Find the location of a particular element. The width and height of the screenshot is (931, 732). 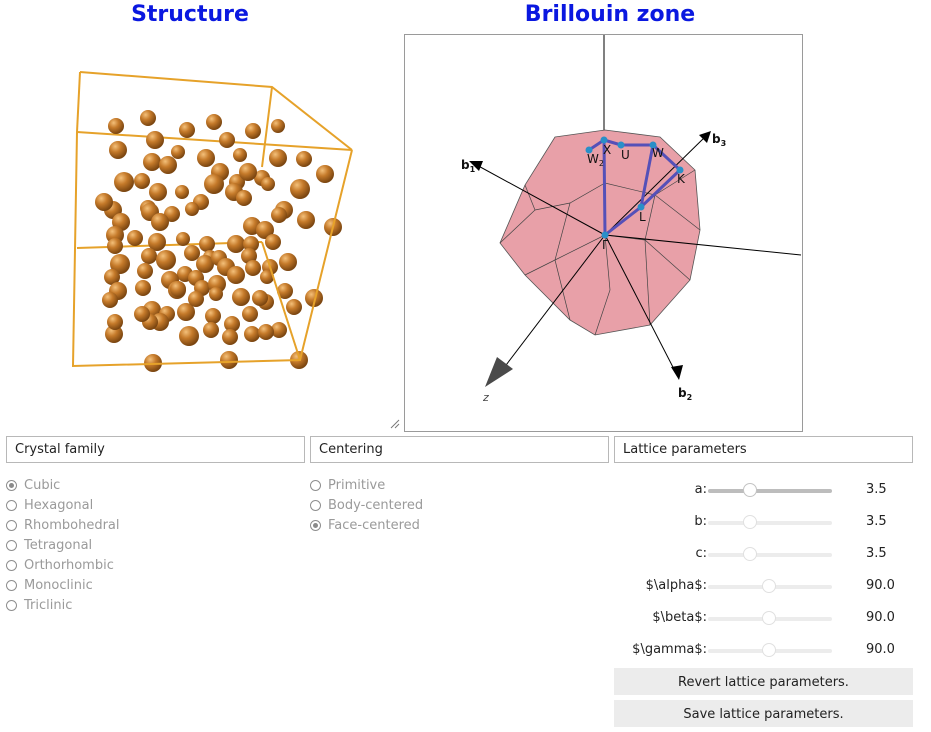

crystal-family-option-triclinic: Triclinic is located at coordinates (63, 605).